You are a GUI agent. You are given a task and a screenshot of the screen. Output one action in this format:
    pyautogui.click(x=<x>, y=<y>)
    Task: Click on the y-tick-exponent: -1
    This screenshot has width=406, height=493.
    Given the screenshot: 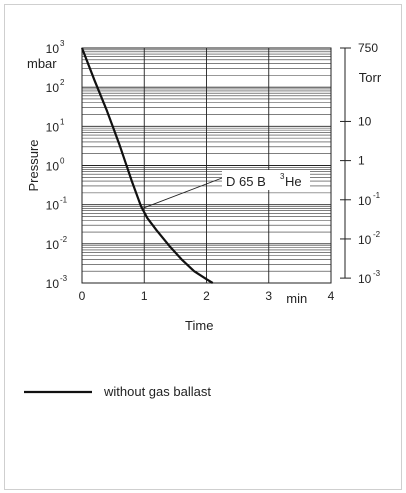 What is the action you would take?
    pyautogui.click(x=64, y=200)
    